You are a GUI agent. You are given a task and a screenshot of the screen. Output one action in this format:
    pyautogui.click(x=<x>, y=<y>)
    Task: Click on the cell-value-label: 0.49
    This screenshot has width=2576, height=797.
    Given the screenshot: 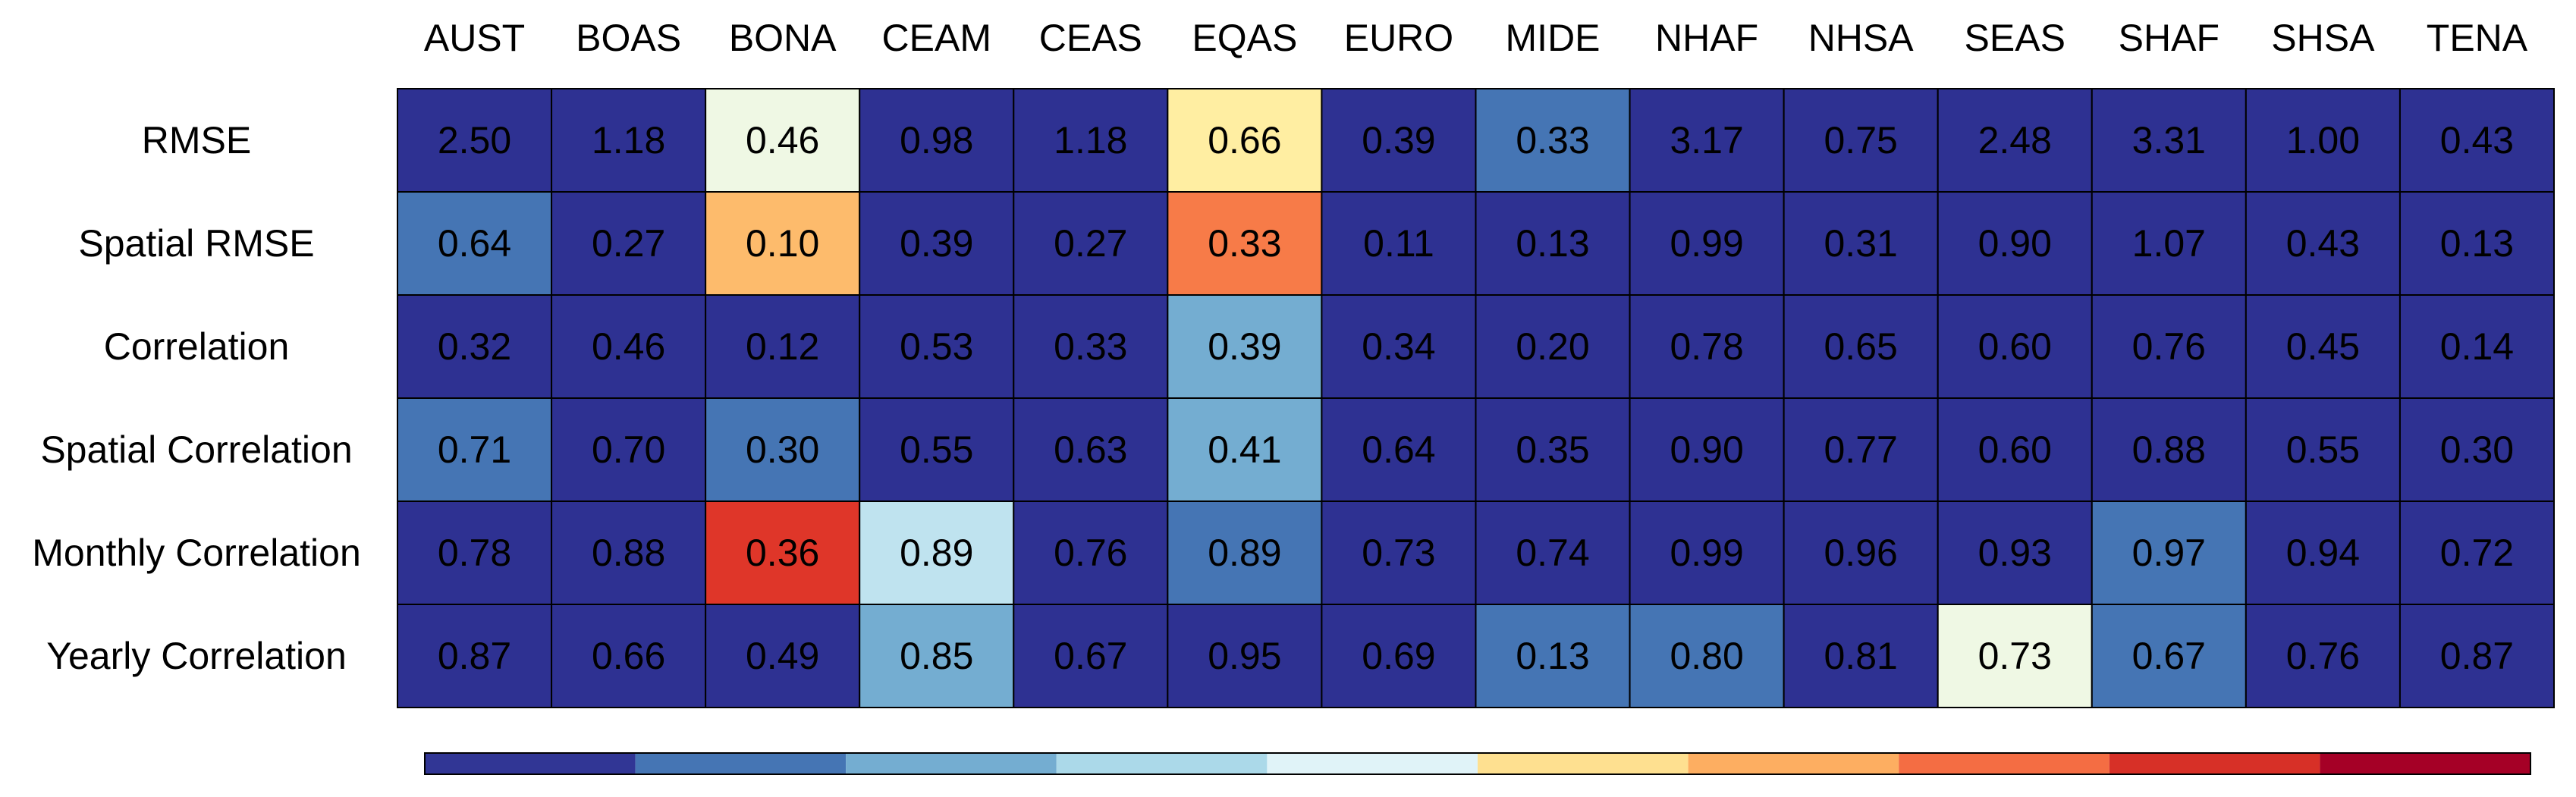 What is the action you would take?
    pyautogui.click(x=782, y=656)
    